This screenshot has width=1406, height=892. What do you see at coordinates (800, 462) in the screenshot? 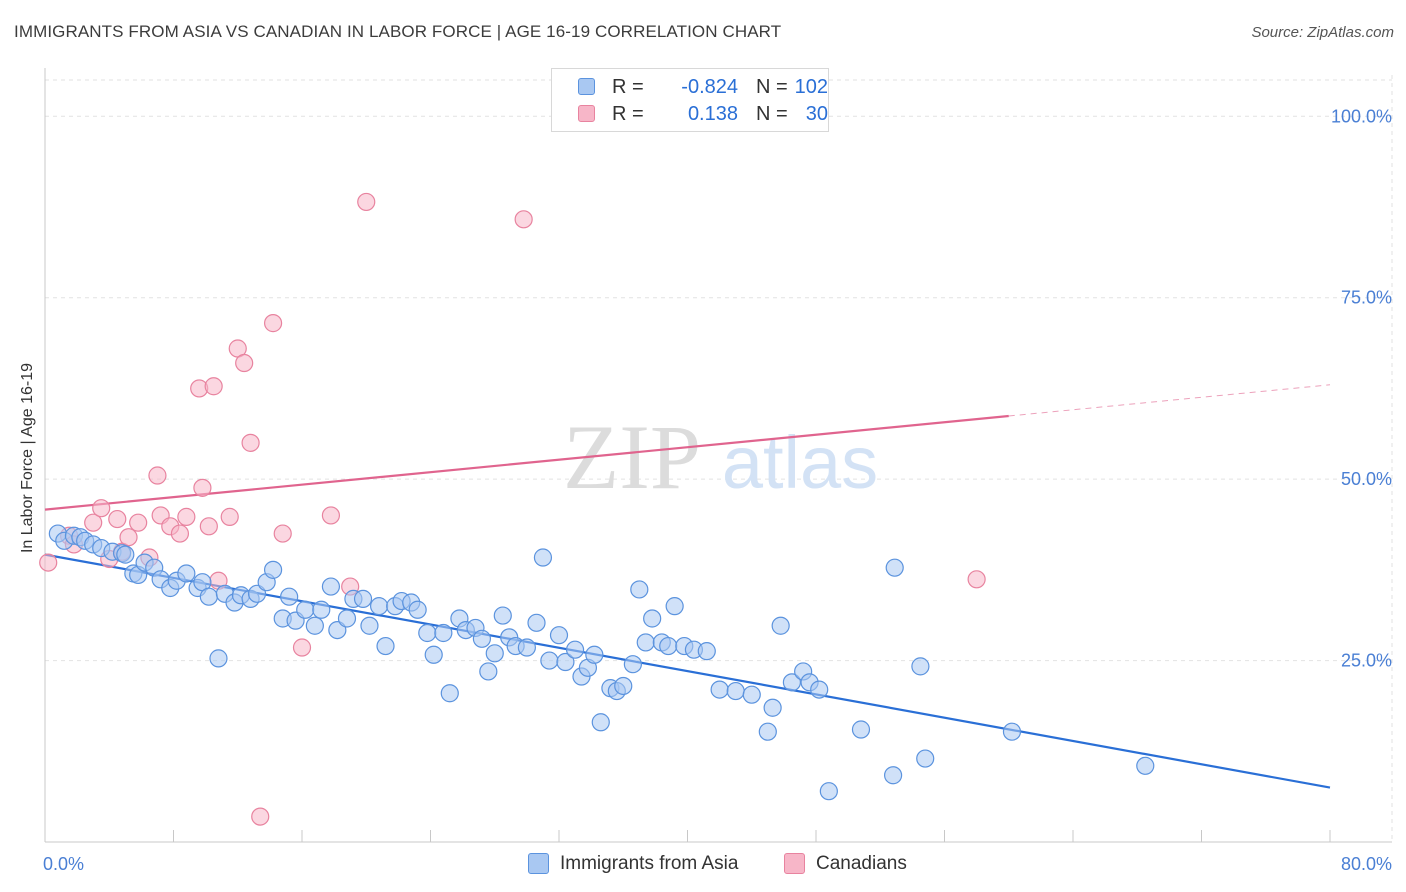
I see `watermark-atlas: atlas` at bounding box center [800, 462].